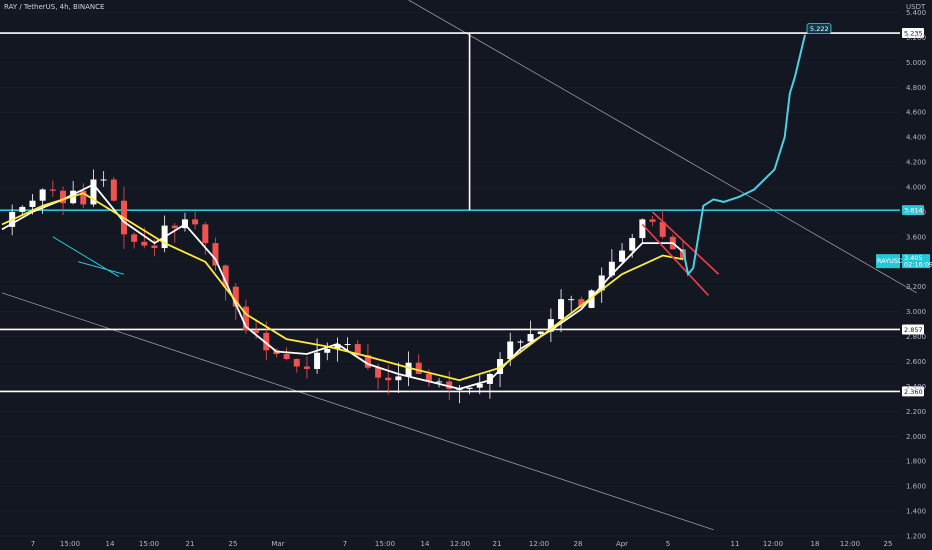  I want to click on down-channel-line, so click(685, 243).